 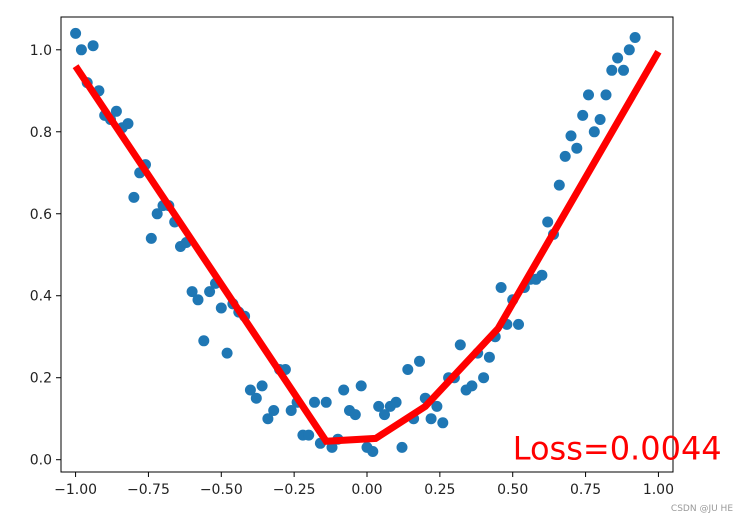 What do you see at coordinates (41, 379) in the screenshot?
I see `y-tick-label: 0.2` at bounding box center [41, 379].